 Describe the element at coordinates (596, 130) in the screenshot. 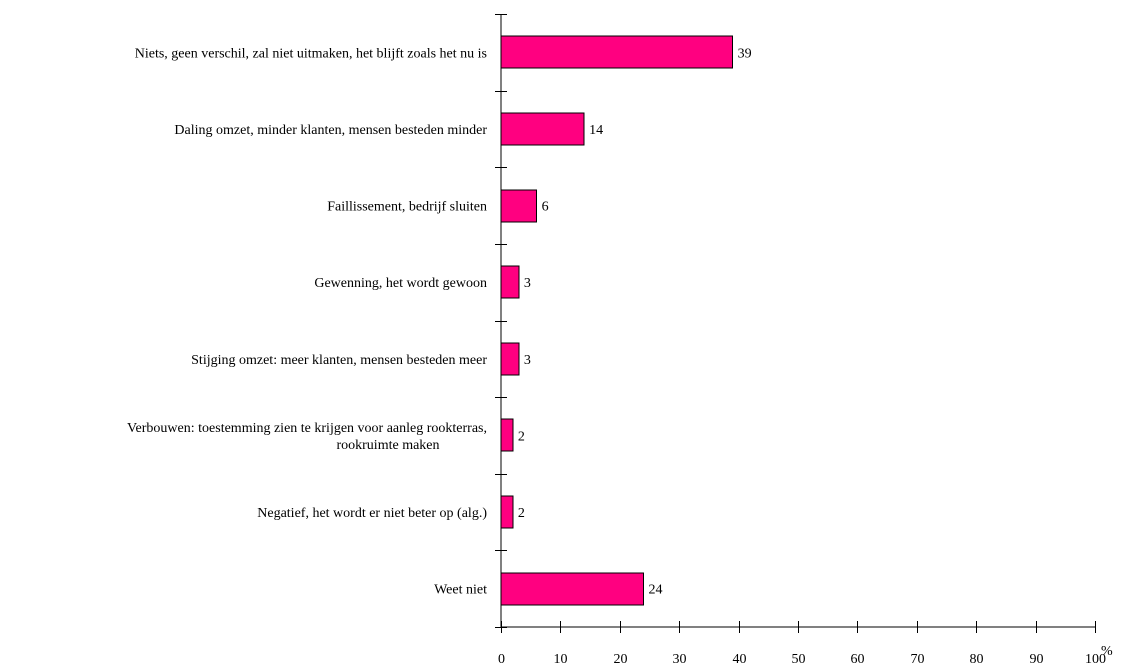

I see `value-label: 14` at that location.